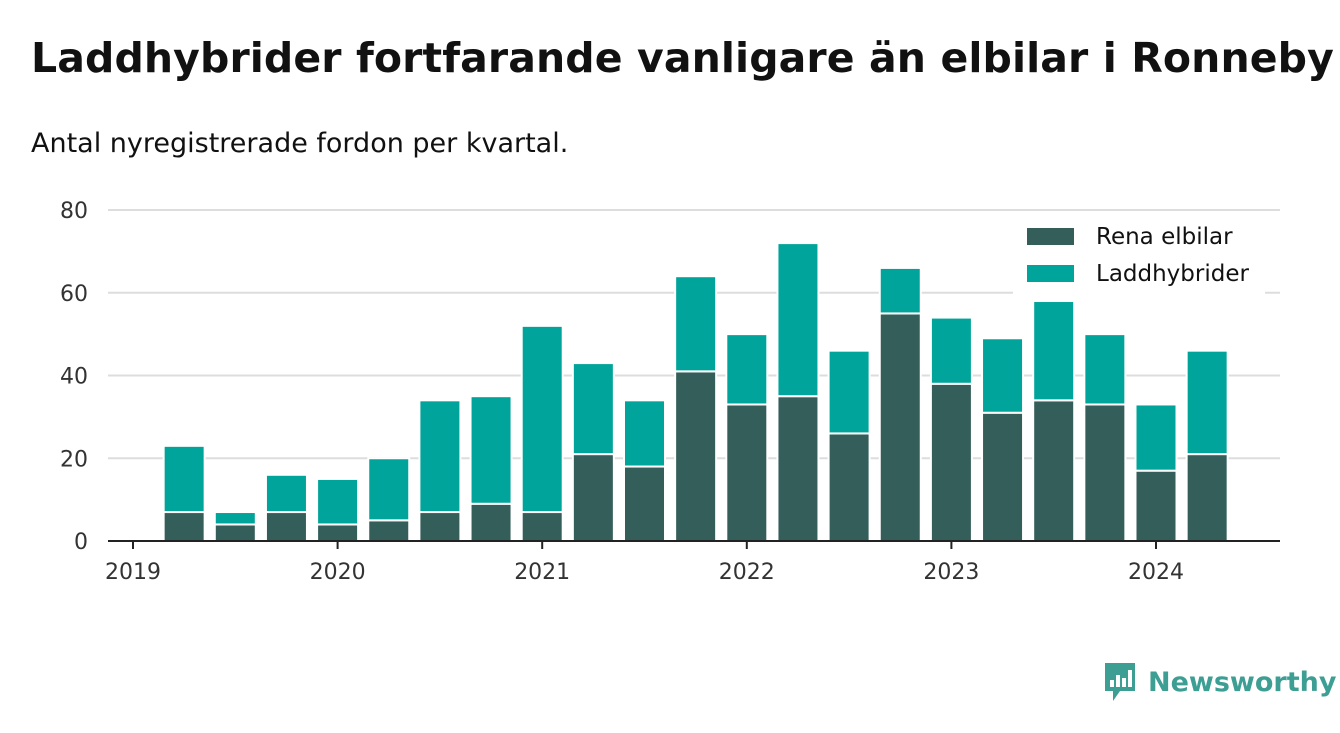 Image resolution: width=1340 pixels, height=733 pixels. Describe the element at coordinates (1050, 236) in the screenshot. I see `legend-swatch-rena-elbilar` at that location.